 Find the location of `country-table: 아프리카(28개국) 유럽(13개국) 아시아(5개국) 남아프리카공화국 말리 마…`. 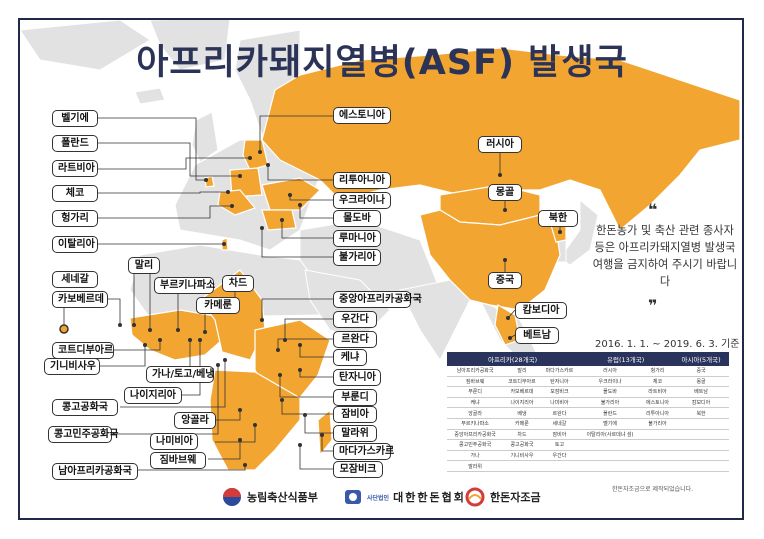

country-table: 아프리카(28개국) 유럽(13개국) 아시아(5개국) 남아프리카공화국 말리 마… is located at coordinates (588, 412).